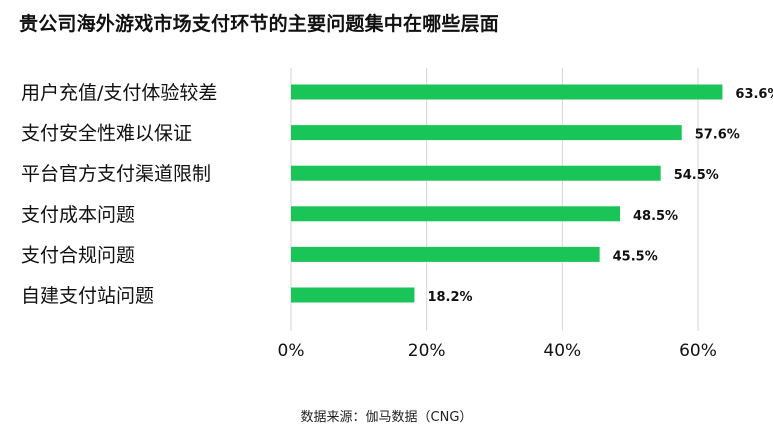 This screenshot has height=445, width=773. I want to click on source-note: 数据来源：伽马数据（CNG）, so click(386, 417).